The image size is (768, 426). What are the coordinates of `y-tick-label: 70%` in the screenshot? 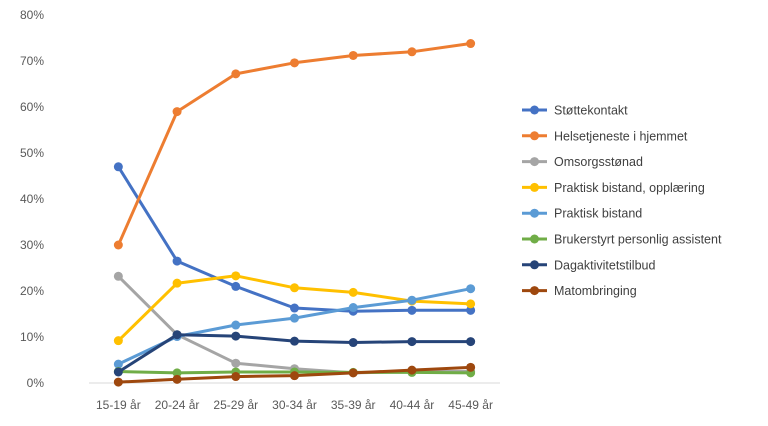 It's located at (32, 61).